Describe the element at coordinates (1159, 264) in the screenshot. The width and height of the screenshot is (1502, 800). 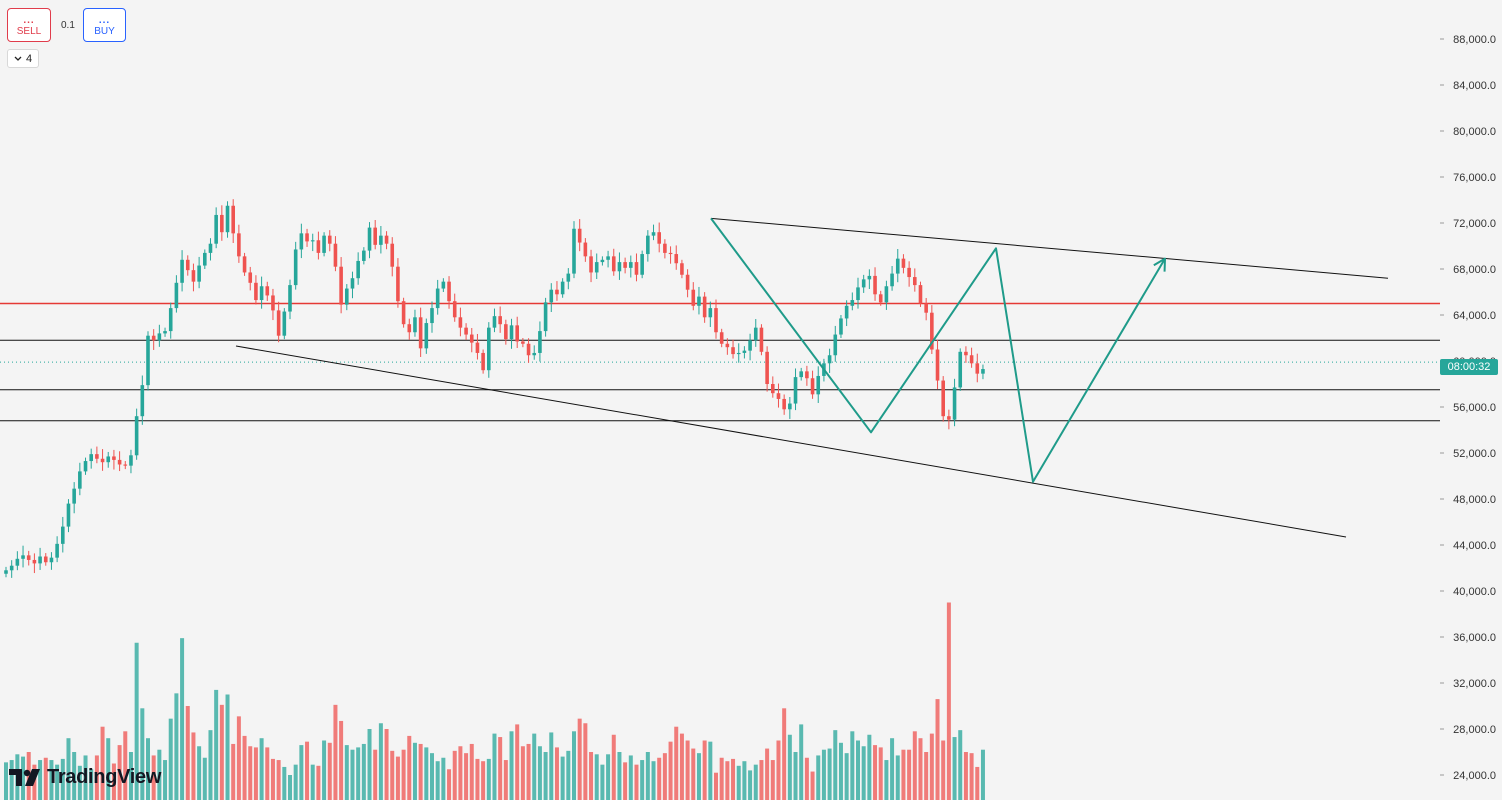
I see `arrow-head-icon` at that location.